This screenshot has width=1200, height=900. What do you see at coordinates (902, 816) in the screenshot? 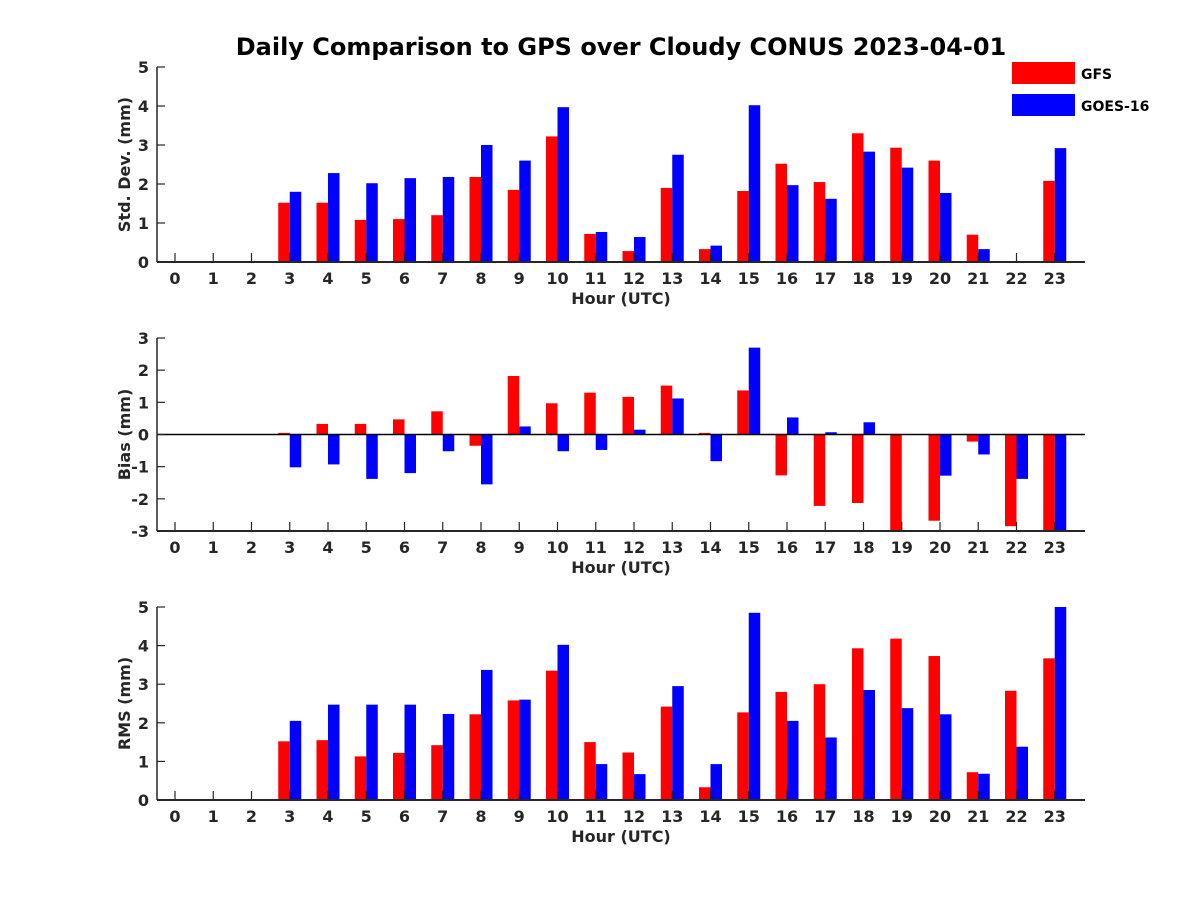
I see `rms-xtick-label: 19` at bounding box center [902, 816].